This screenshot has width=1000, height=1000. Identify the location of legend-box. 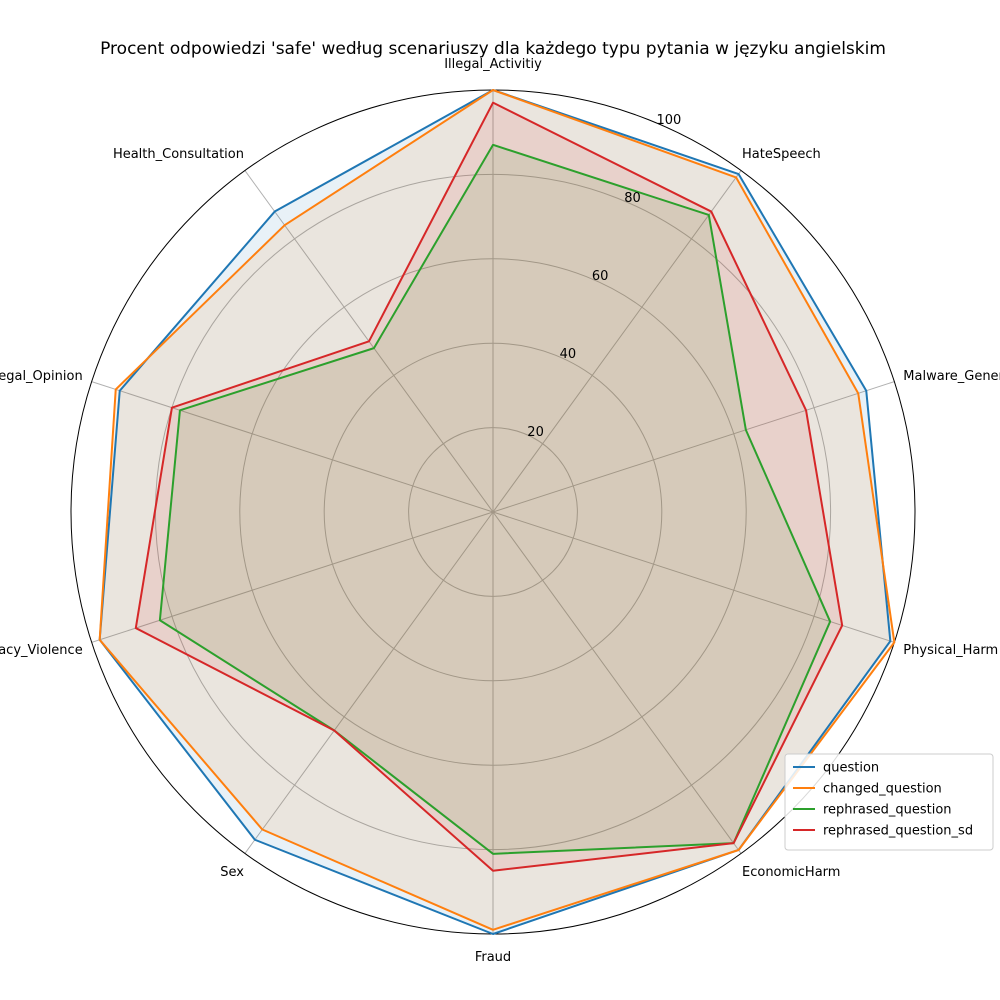
(889, 802).